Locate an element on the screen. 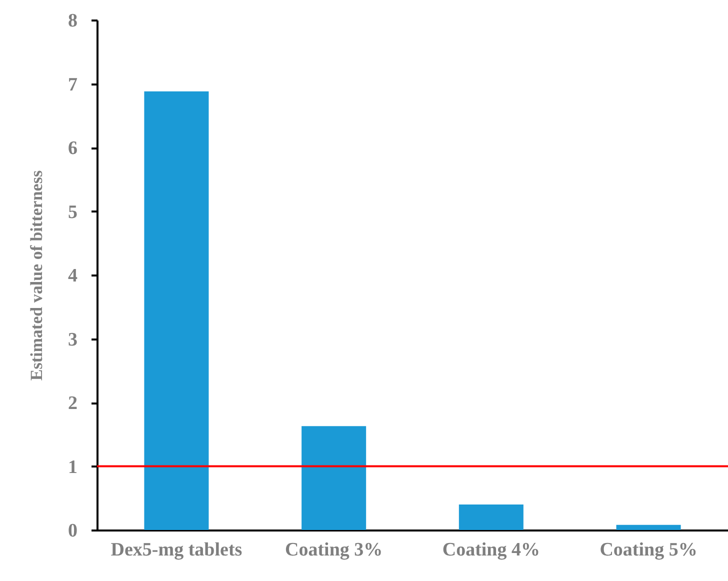  x-tick-label: Coating 5% is located at coordinates (649, 550).